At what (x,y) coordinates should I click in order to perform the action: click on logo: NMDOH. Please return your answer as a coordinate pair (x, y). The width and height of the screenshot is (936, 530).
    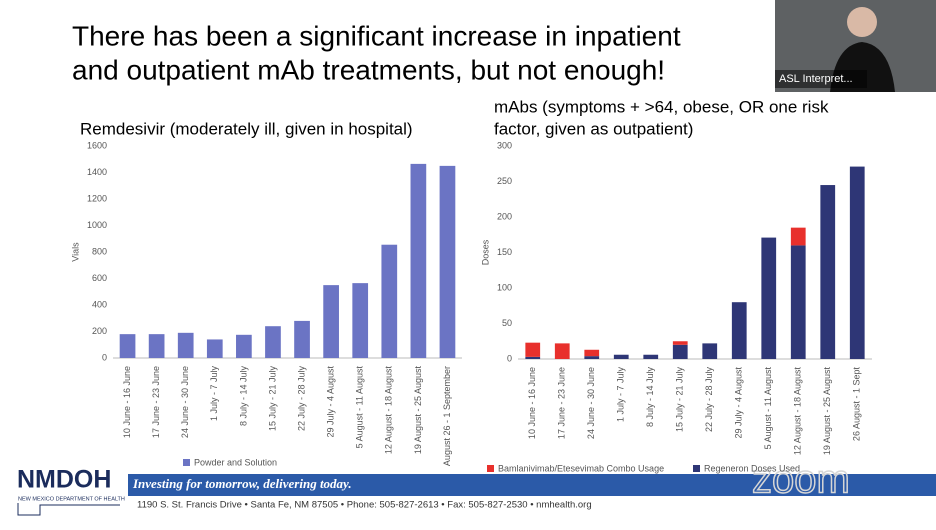
    Looking at the image, I should click on (64, 480).